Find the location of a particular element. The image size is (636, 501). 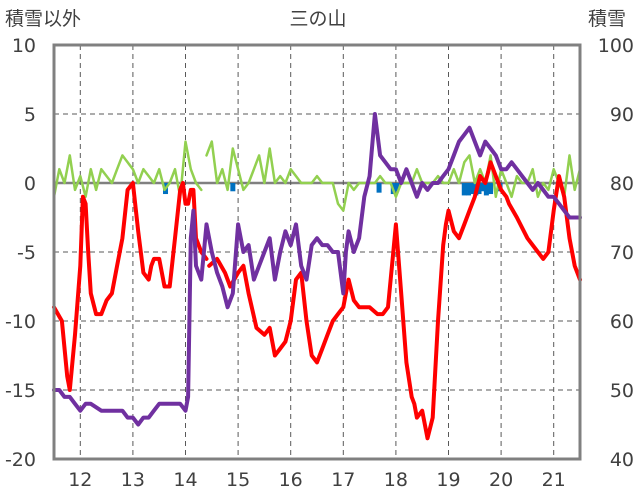

x-tick-label: 21 is located at coordinates (554, 480).